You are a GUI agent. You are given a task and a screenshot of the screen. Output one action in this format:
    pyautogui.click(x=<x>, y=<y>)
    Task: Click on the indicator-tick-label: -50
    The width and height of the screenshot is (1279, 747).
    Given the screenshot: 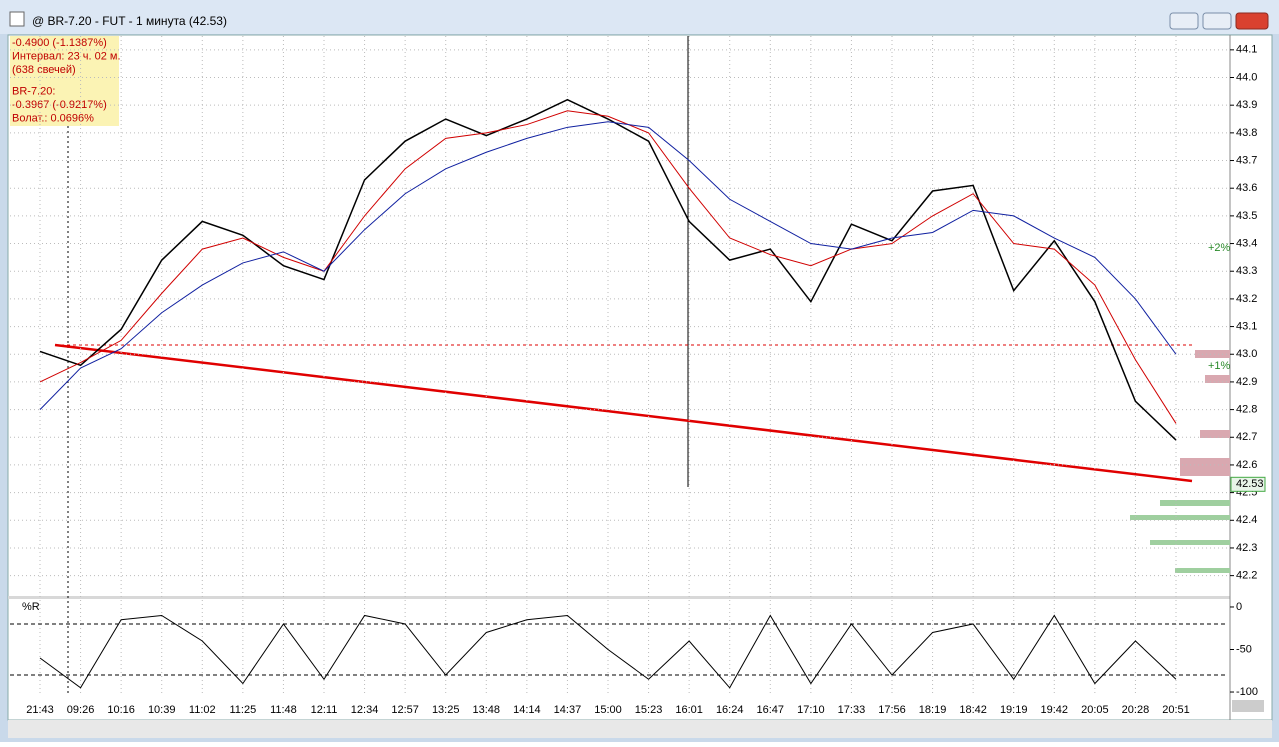 What is the action you would take?
    pyautogui.click(x=1244, y=649)
    